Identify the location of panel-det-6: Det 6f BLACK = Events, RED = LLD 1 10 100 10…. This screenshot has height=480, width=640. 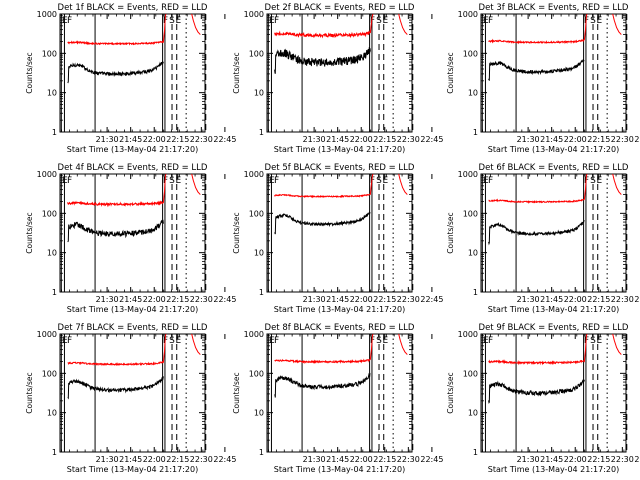
(543, 238).